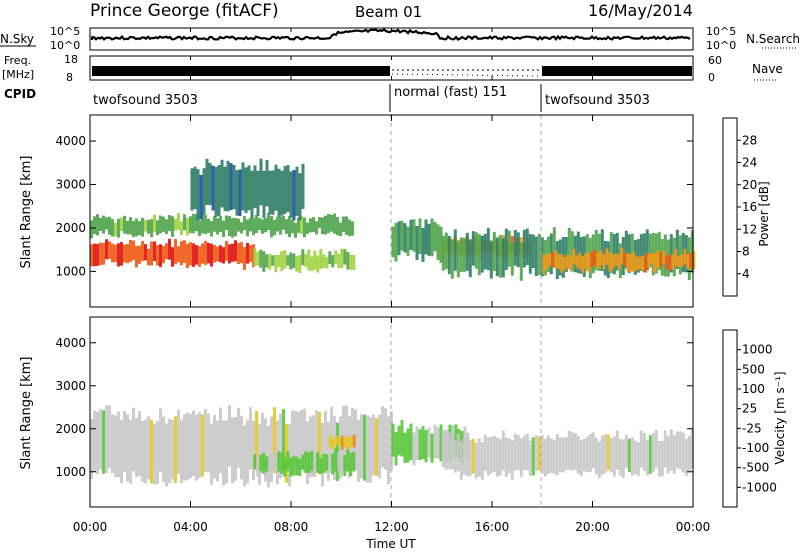 The height and width of the screenshot is (554, 800). Describe the element at coordinates (755, 448) in the screenshot. I see `velocity-colorbar-tick-label: -100` at that location.